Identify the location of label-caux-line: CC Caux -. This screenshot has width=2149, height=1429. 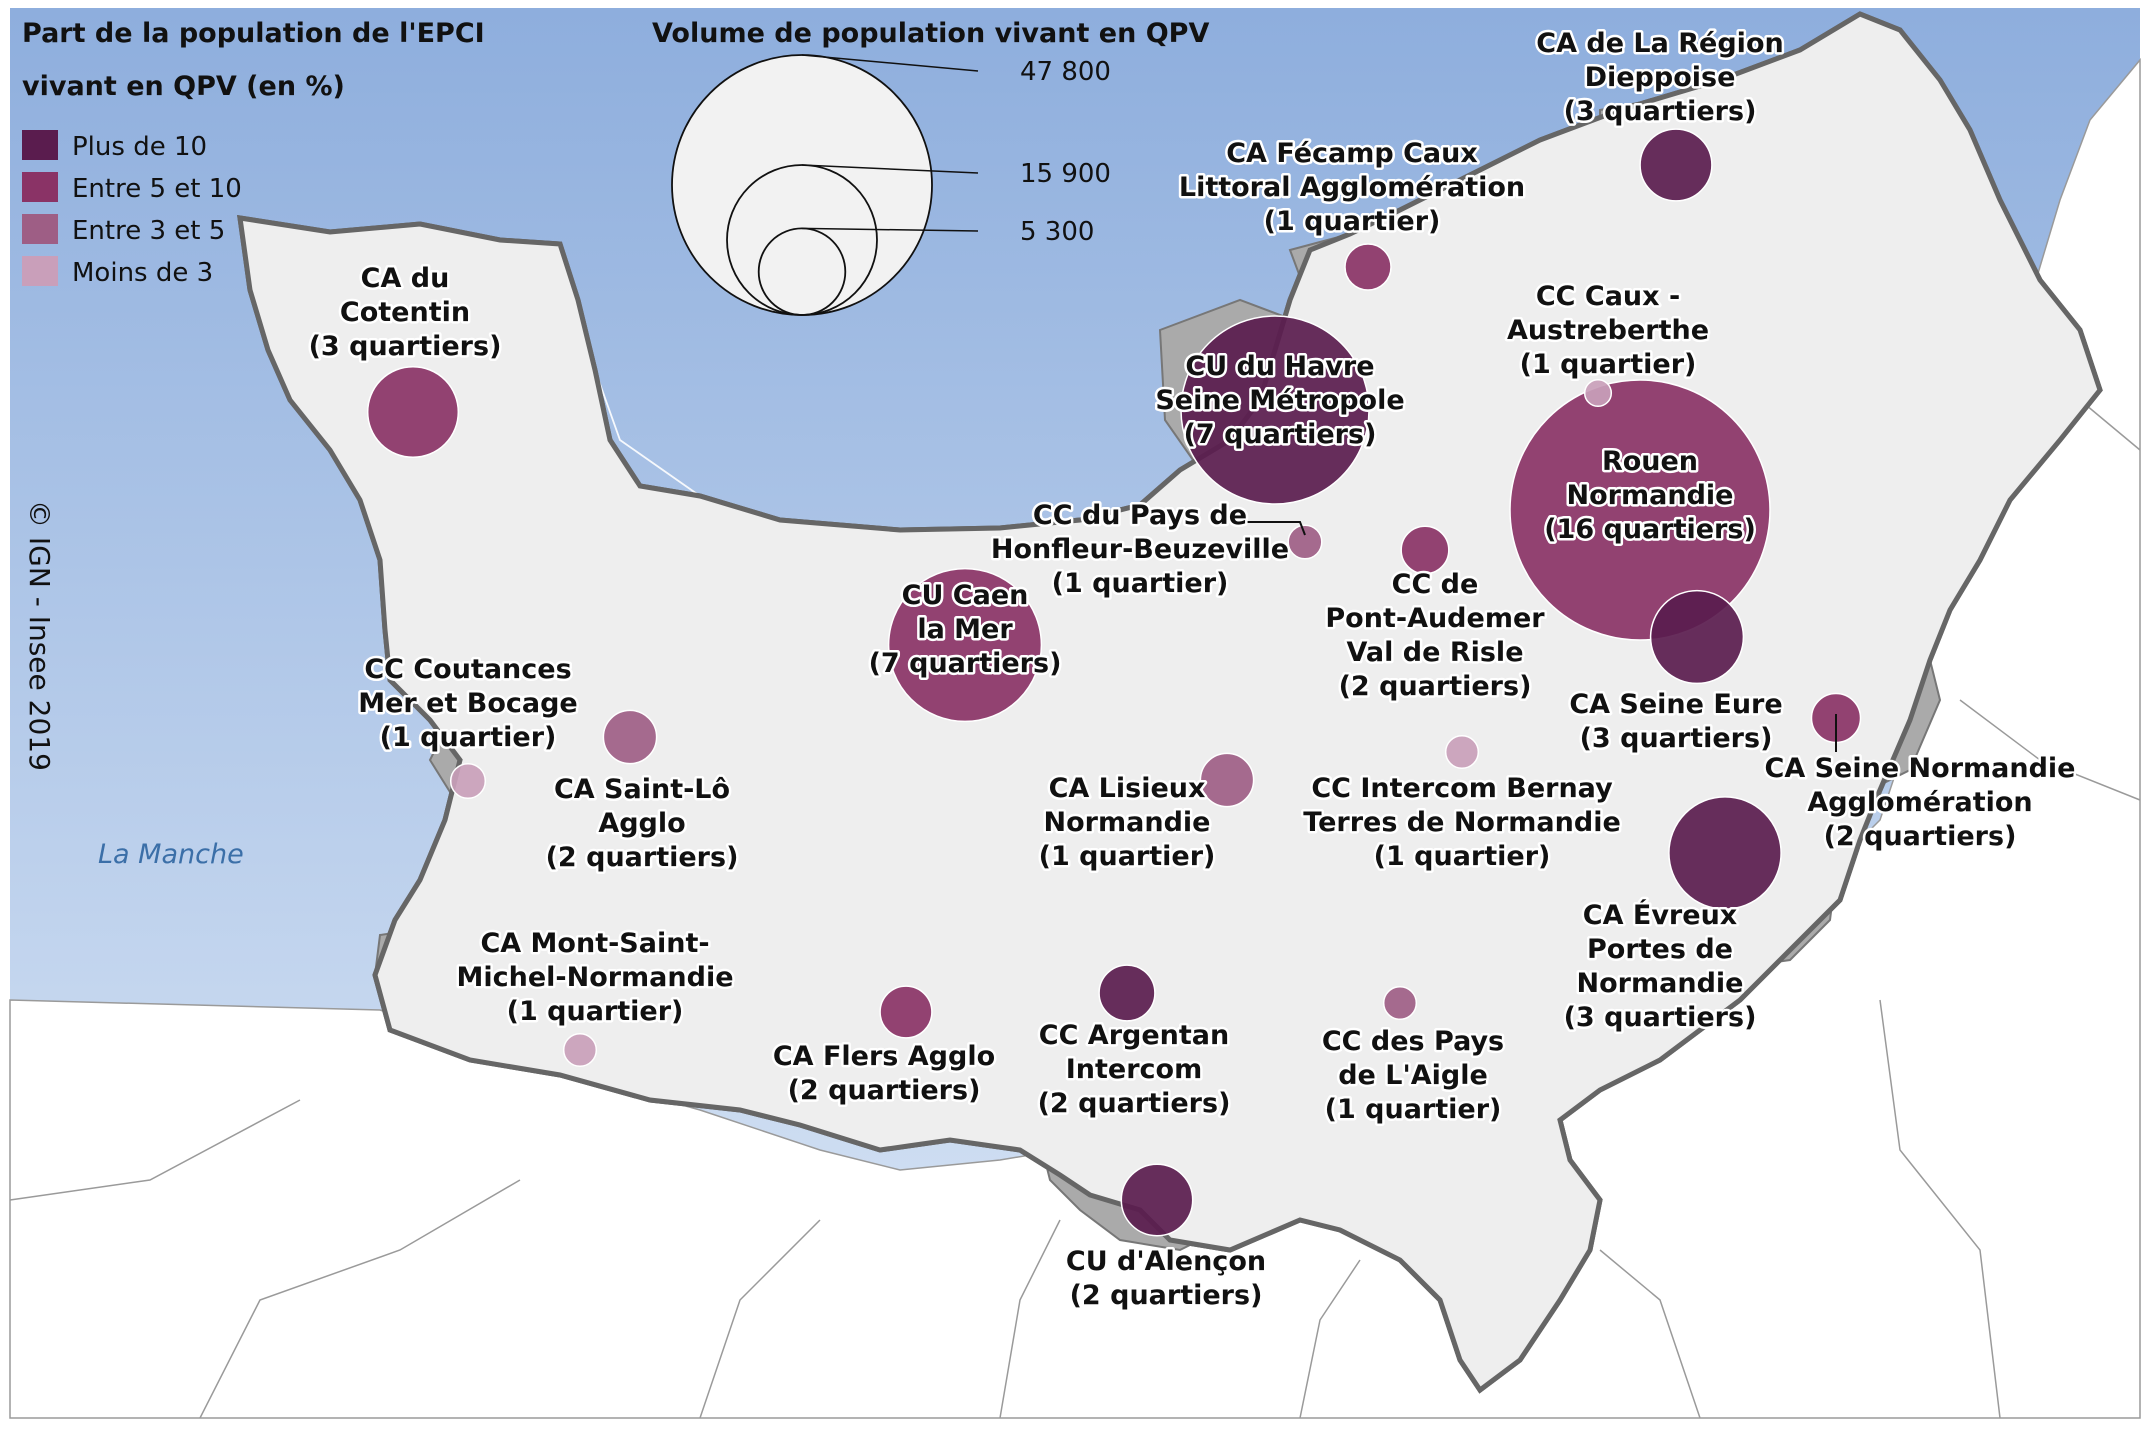
(1608, 296).